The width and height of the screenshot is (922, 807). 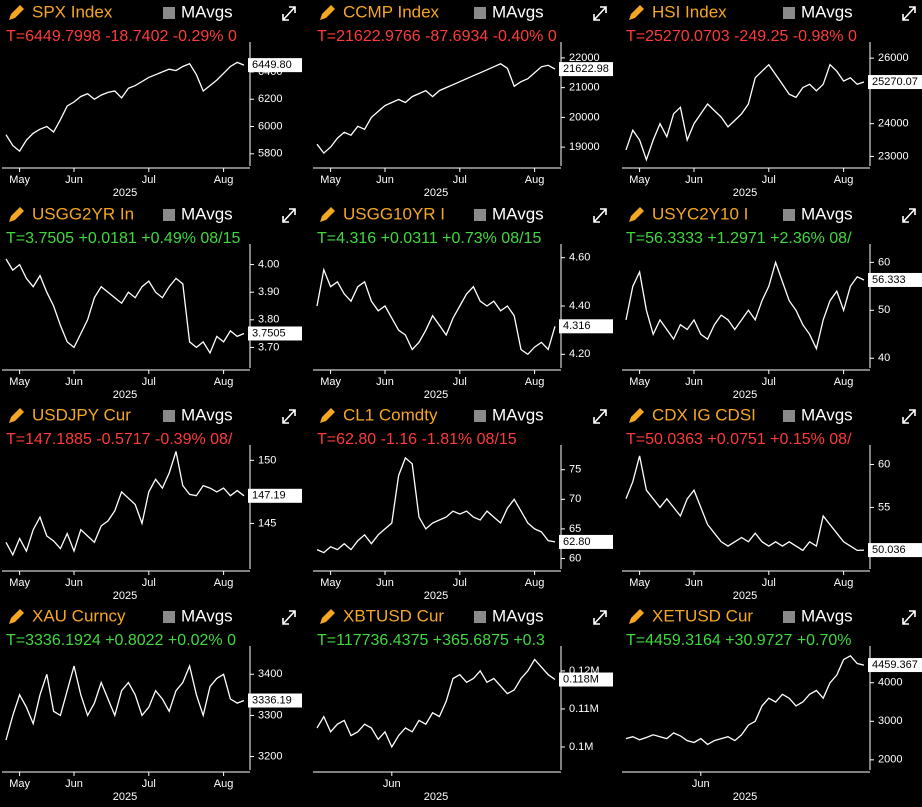 What do you see at coordinates (584, 147) in the screenshot?
I see `y-tick-label: 19000` at bounding box center [584, 147].